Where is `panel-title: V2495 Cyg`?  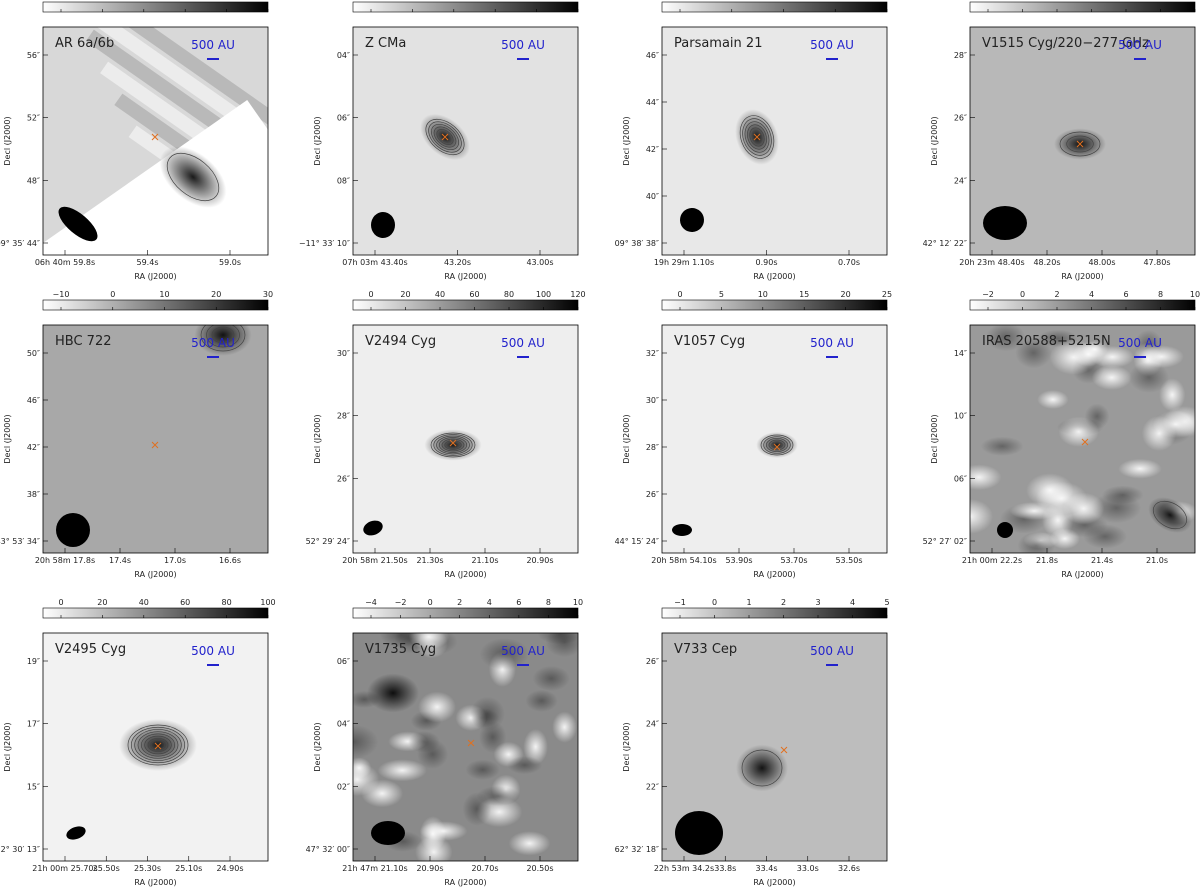 panel-title: V2495 Cyg is located at coordinates (90, 649).